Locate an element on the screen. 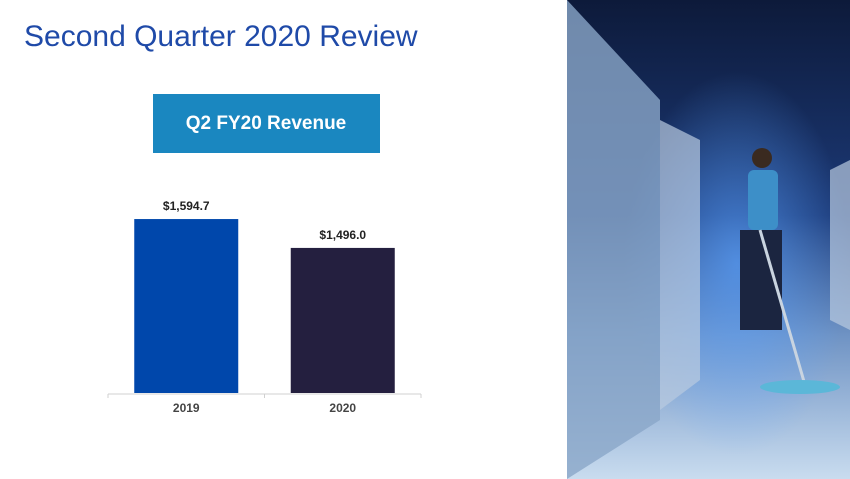  server-rack-left is located at coordinates (613, 239).